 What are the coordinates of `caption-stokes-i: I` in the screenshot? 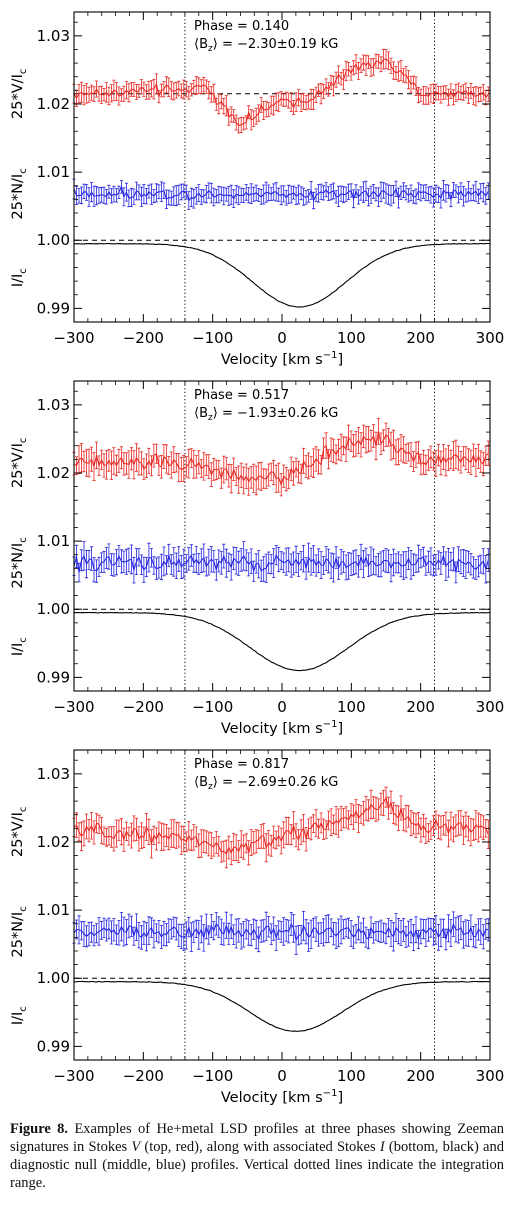 It's located at (382, 1147).